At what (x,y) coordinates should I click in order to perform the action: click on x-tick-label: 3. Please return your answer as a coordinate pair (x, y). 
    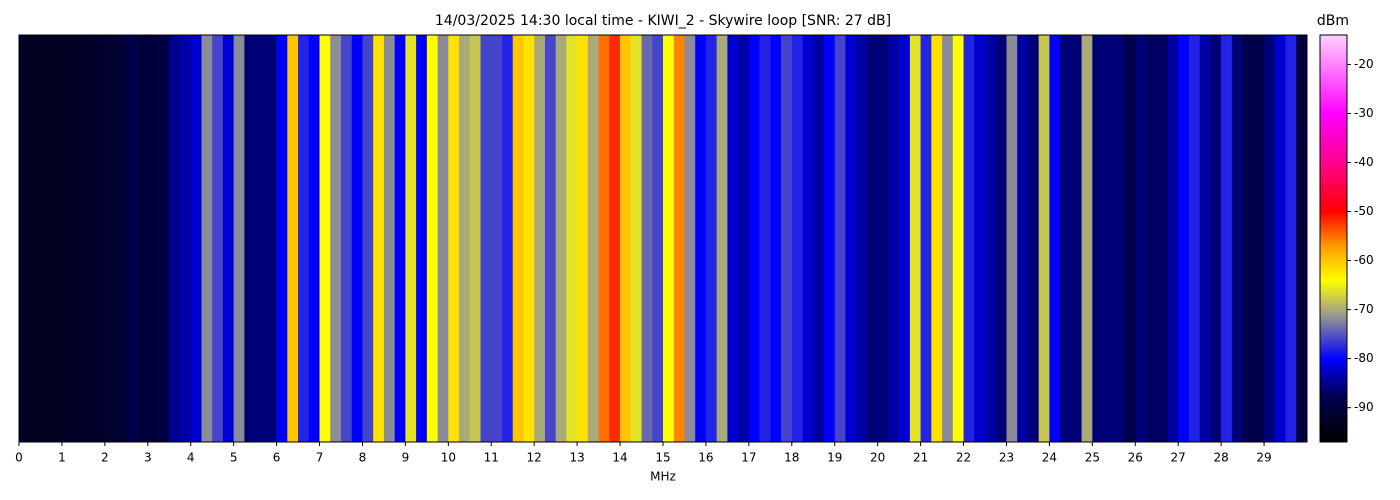
    Looking at the image, I should click on (148, 458).